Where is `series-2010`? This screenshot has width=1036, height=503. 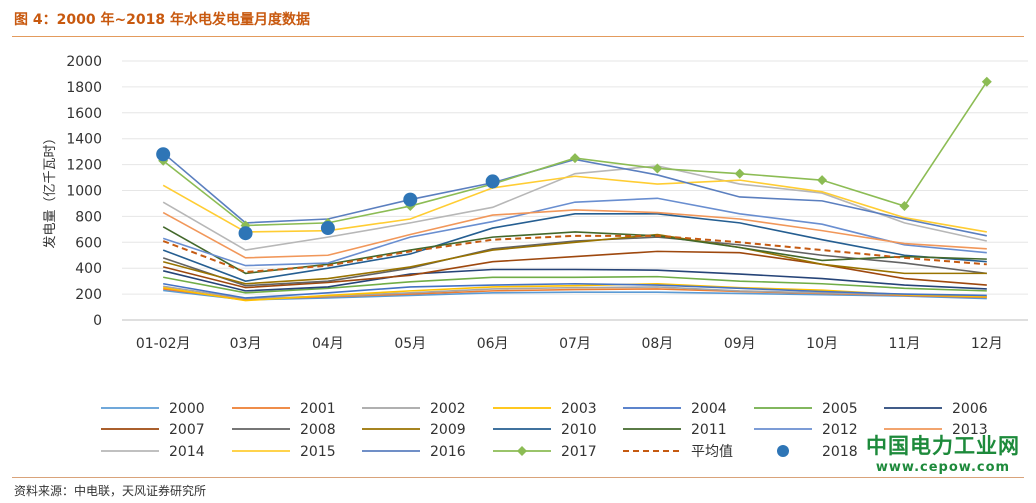
series-2010 is located at coordinates (574, 247).